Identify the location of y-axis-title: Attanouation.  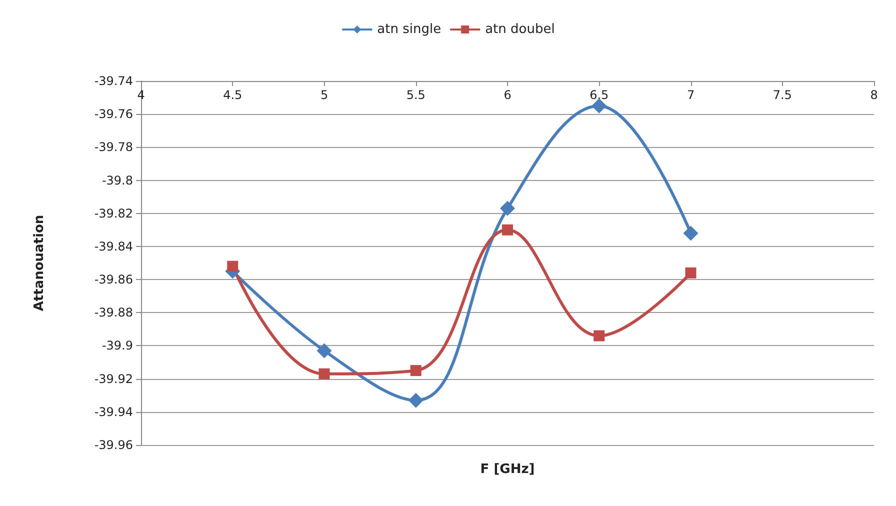
(39, 263).